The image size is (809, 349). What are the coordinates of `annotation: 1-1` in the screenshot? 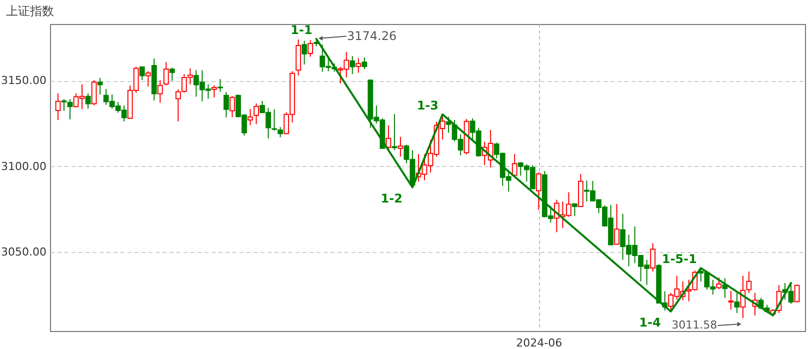 It's located at (301, 29).